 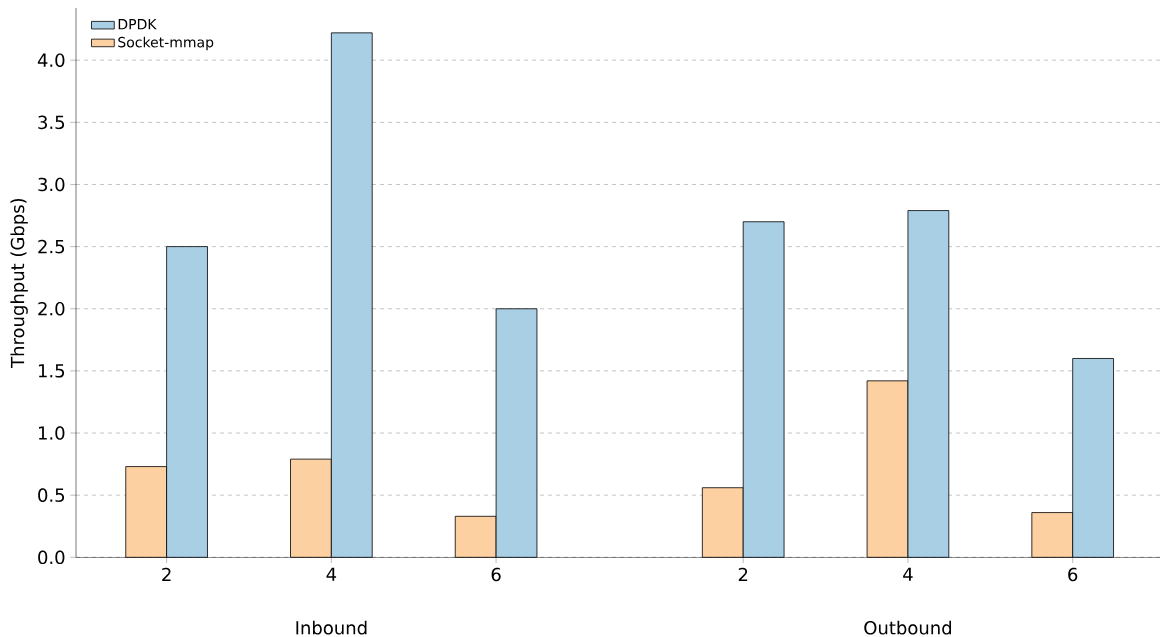 I want to click on y-tick-label: 0.0, so click(x=51, y=557).